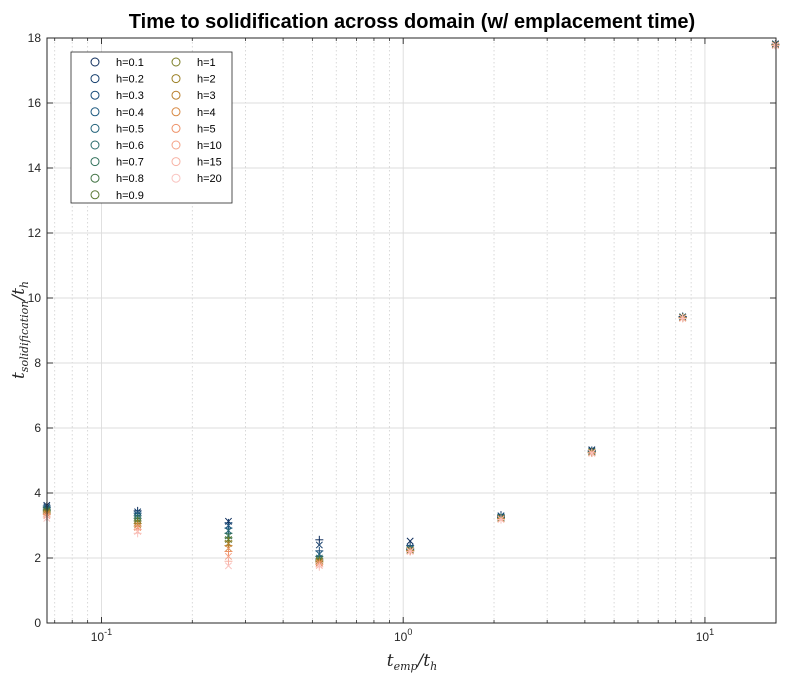 The width and height of the screenshot is (792, 678). Describe the element at coordinates (101, 635) in the screenshot. I see `x-tick-label: 10⁻¹` at that location.